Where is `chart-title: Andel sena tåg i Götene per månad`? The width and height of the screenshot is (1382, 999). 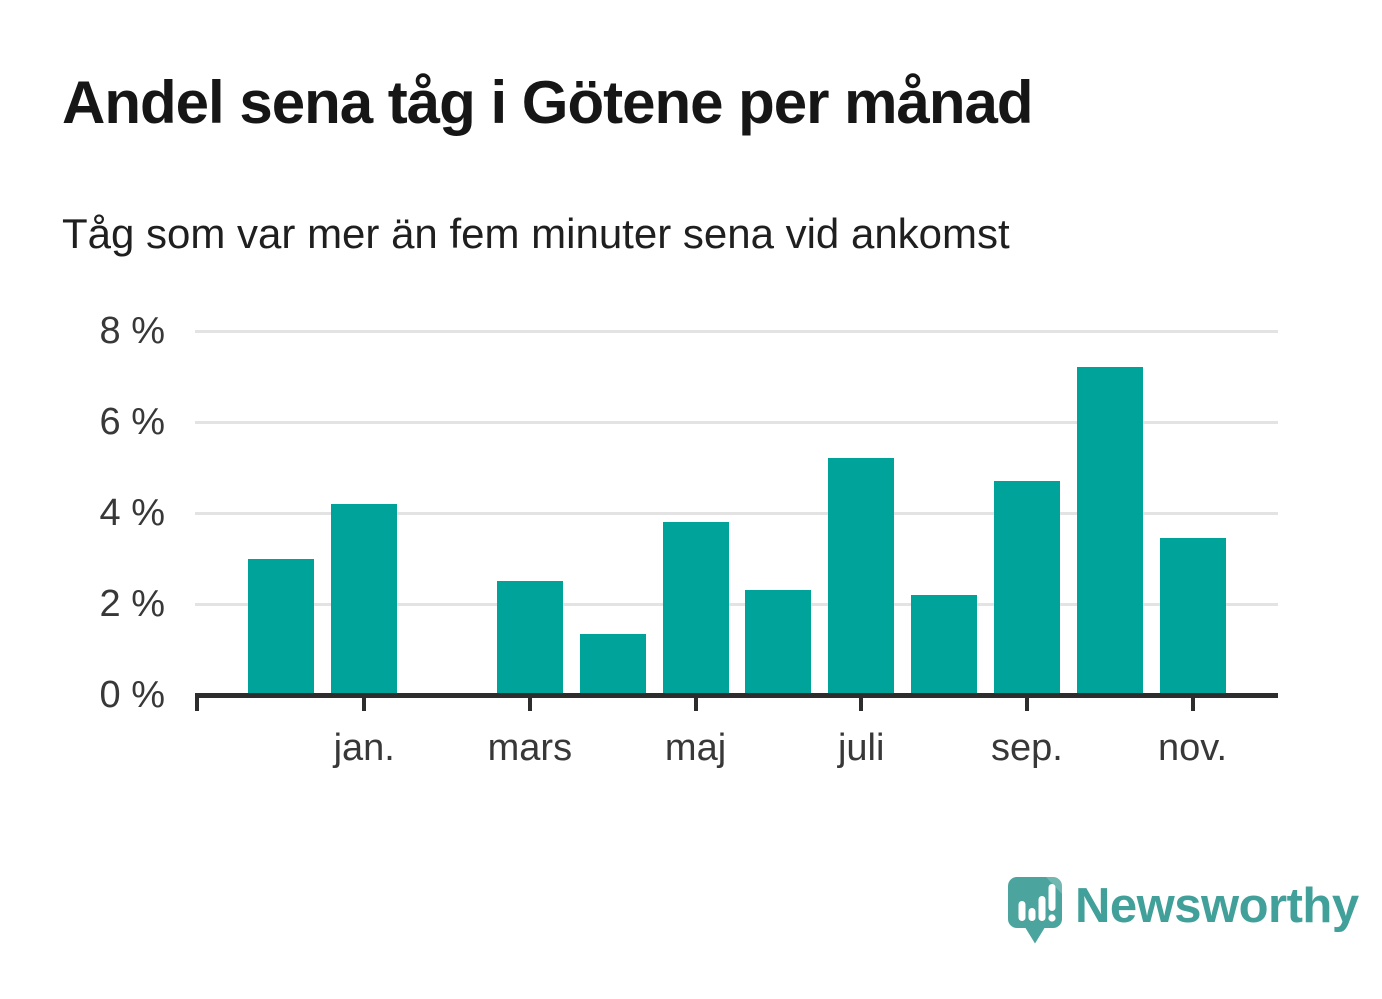 chart-title: Andel sena tåg i Götene per månad is located at coordinates (548, 102).